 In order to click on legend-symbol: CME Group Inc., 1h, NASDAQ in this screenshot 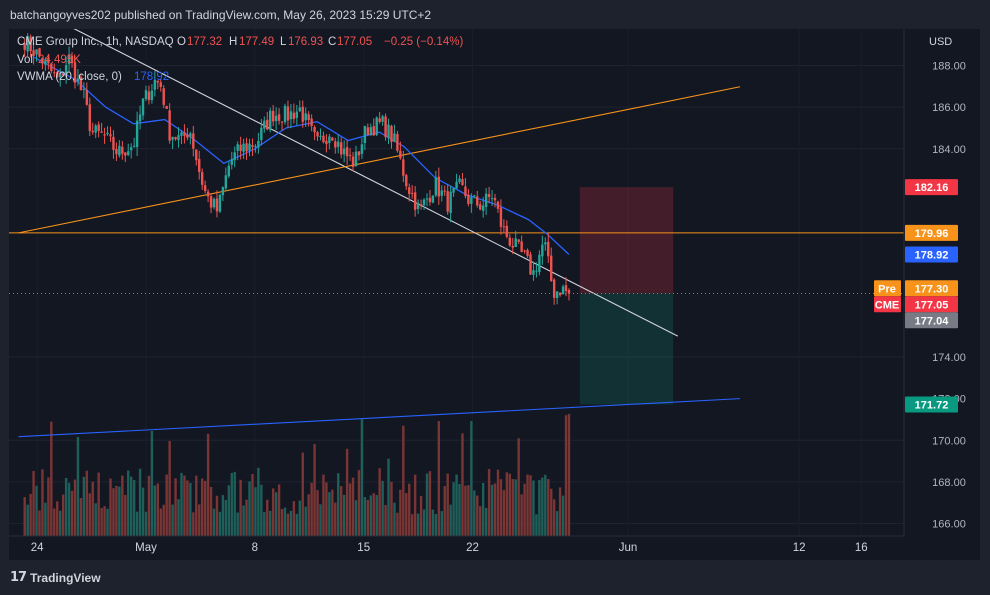, I will do `click(95, 42)`.